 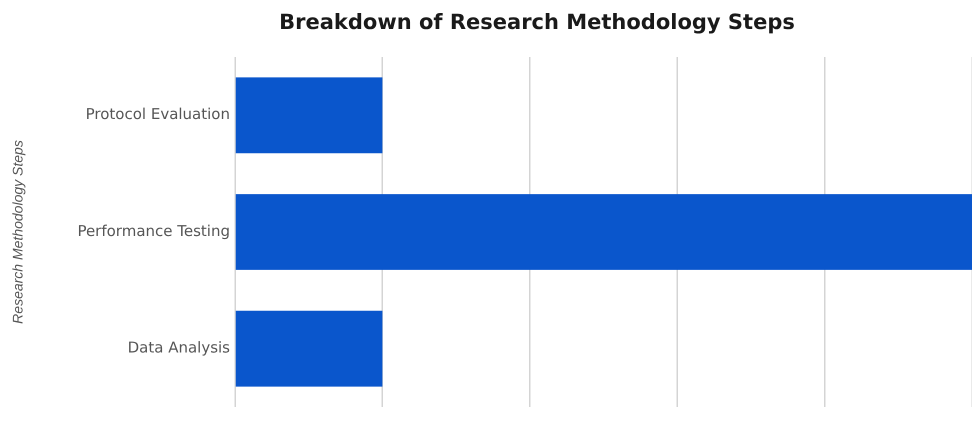 What do you see at coordinates (17, 232) in the screenshot?
I see `y-axis-title: Research Methodology Steps` at bounding box center [17, 232].